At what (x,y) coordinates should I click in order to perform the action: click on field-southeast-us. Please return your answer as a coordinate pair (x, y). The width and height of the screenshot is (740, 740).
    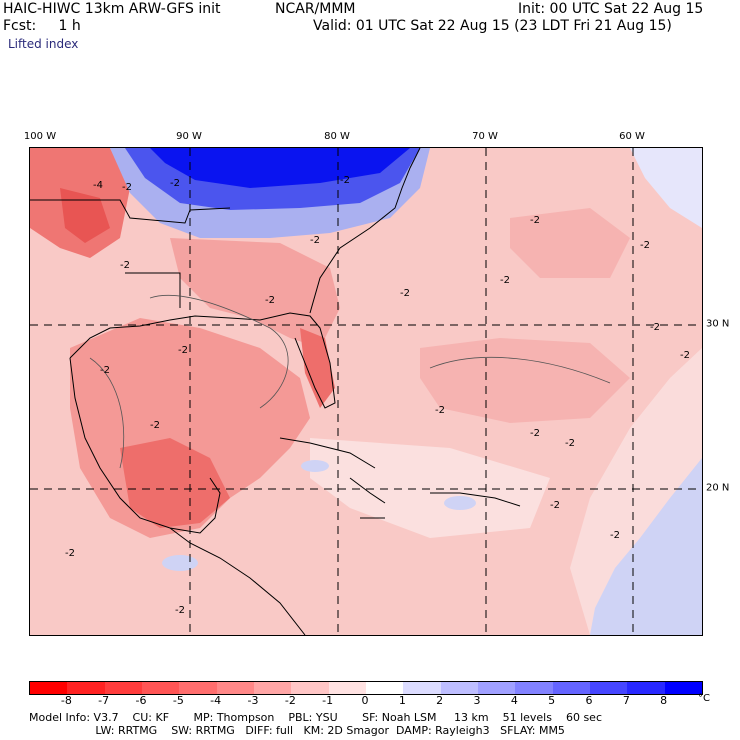
    Looking at the image, I should click on (255, 293).